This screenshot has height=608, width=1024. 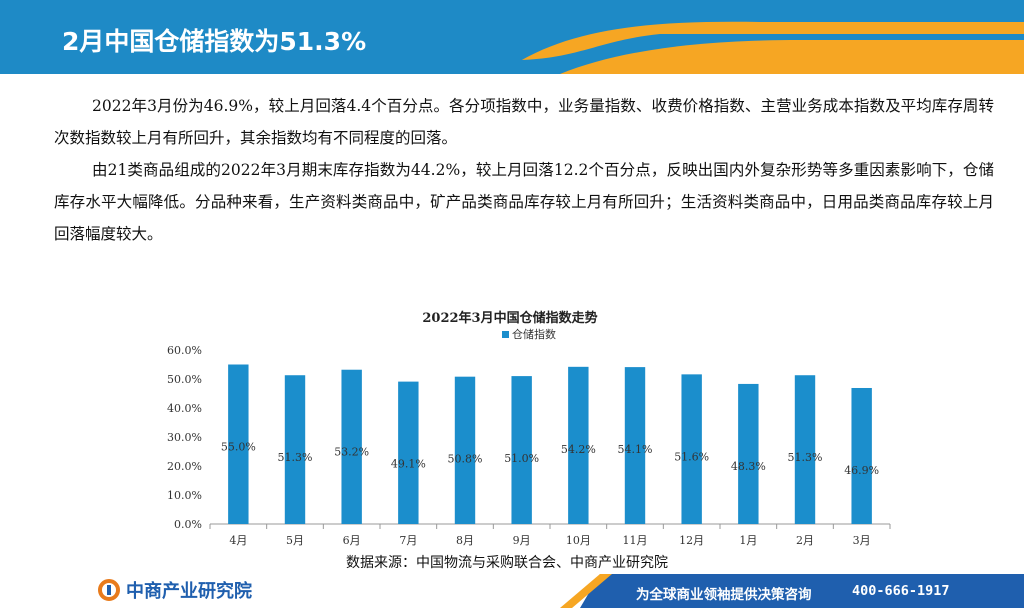 I want to click on y-tick-label: 10.0%, so click(x=184, y=495).